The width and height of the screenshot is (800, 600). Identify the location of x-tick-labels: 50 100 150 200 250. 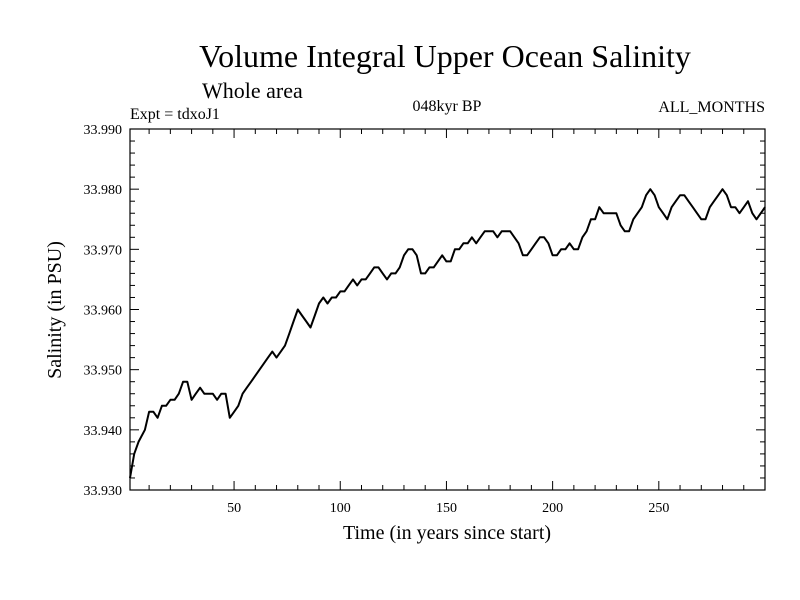
(448, 508).